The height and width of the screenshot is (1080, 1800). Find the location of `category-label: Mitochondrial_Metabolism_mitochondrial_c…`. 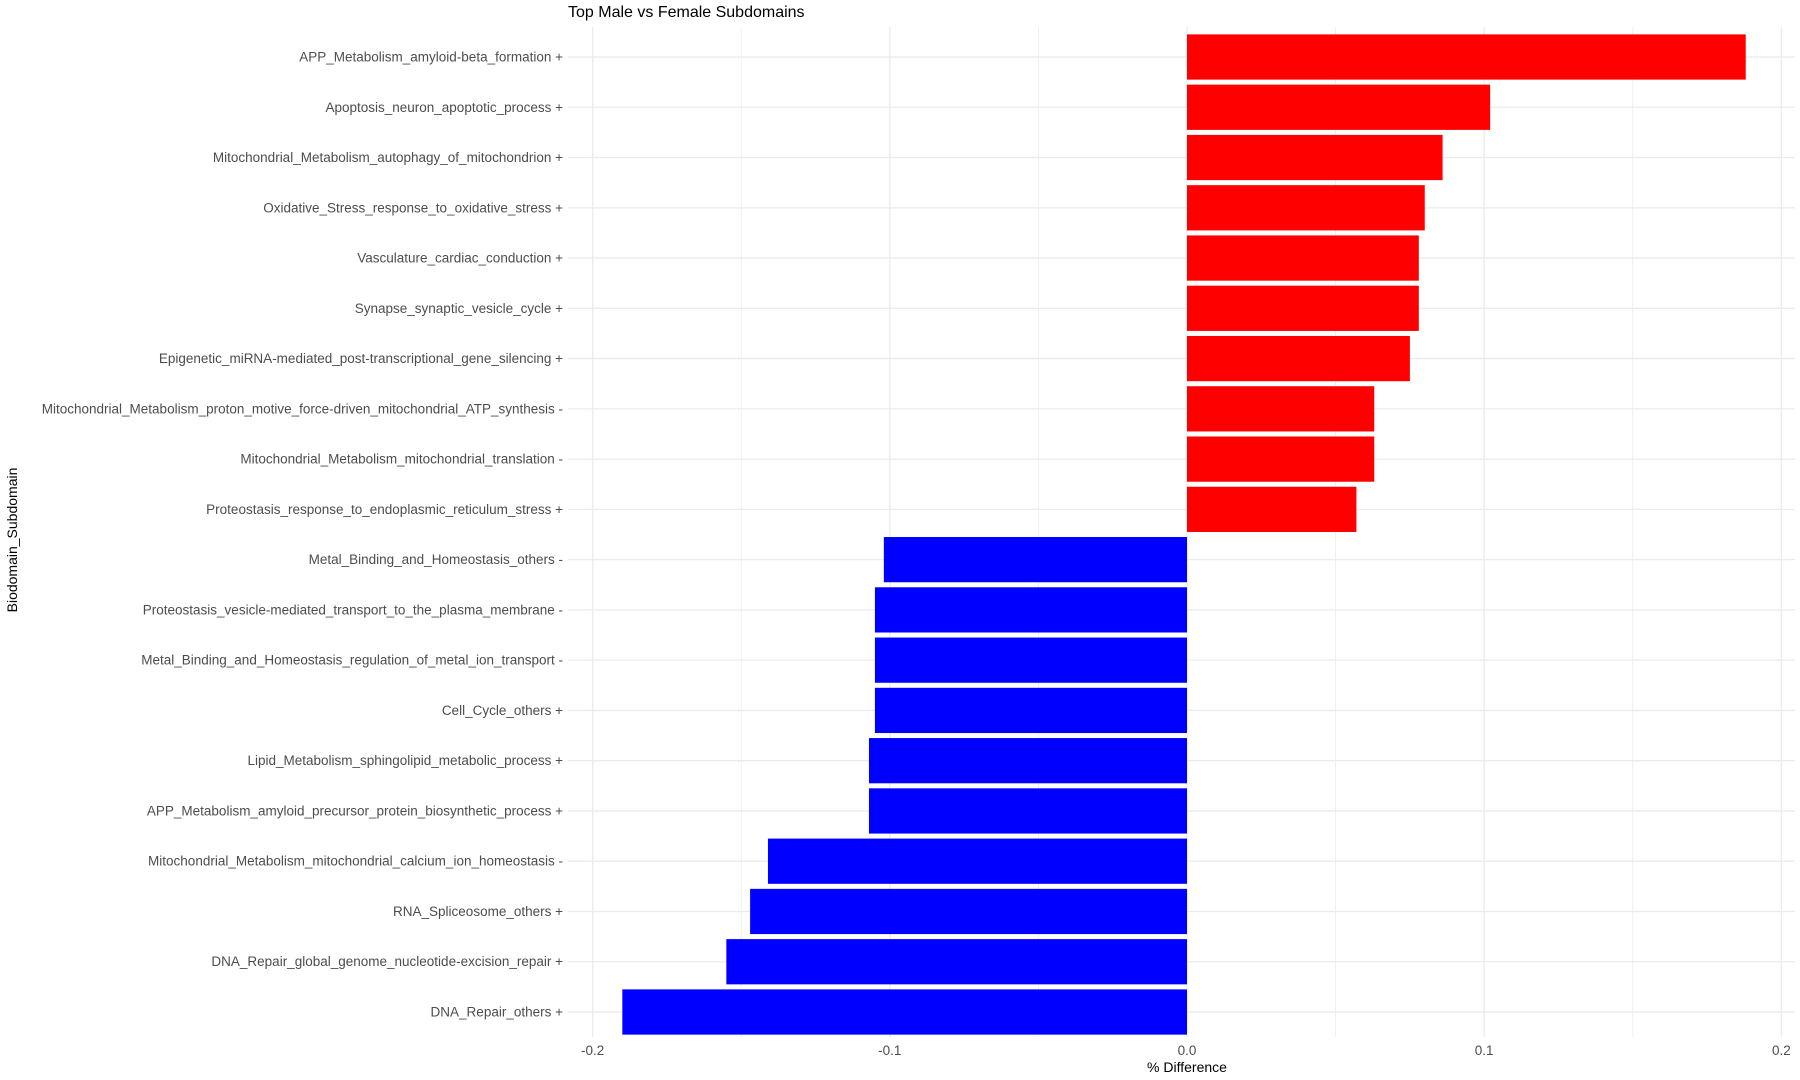

category-label: Mitochondrial_Metabolism_mitochondrial_c… is located at coordinates (355, 861).